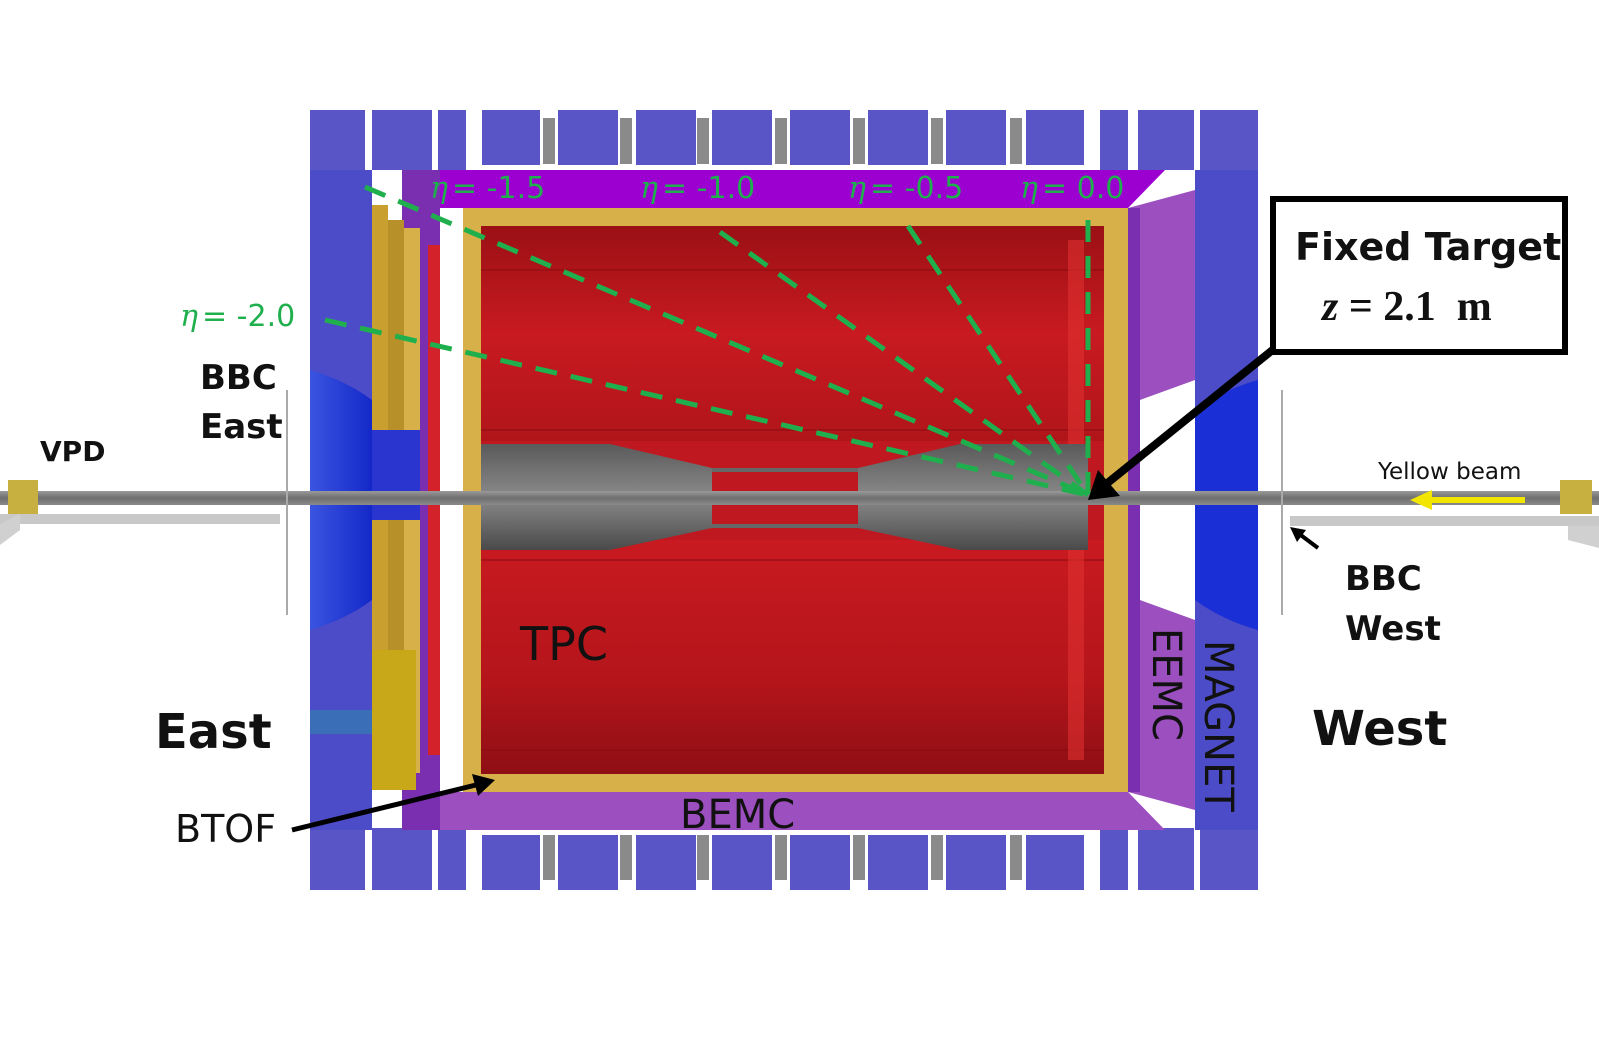 The width and height of the screenshot is (1599, 1064). I want to click on eta-lines, so click(707, 341).